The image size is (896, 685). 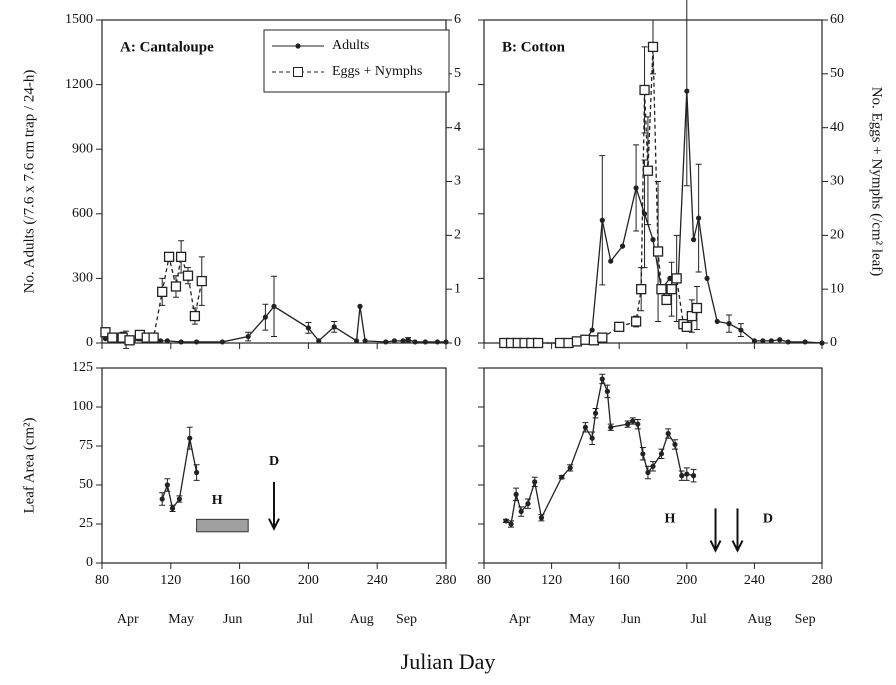 I want to click on x-tick-label: 120, so click(x=551, y=580).